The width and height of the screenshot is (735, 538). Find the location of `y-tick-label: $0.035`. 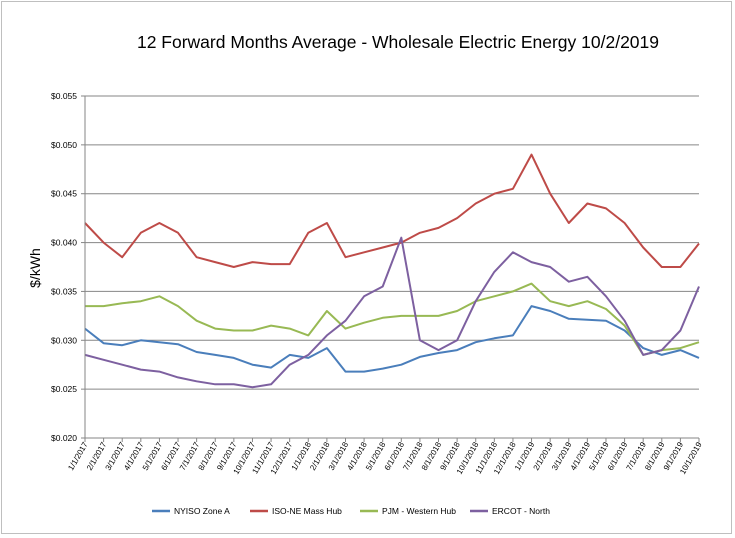

y-tick-label: $0.035 is located at coordinates (64, 291).